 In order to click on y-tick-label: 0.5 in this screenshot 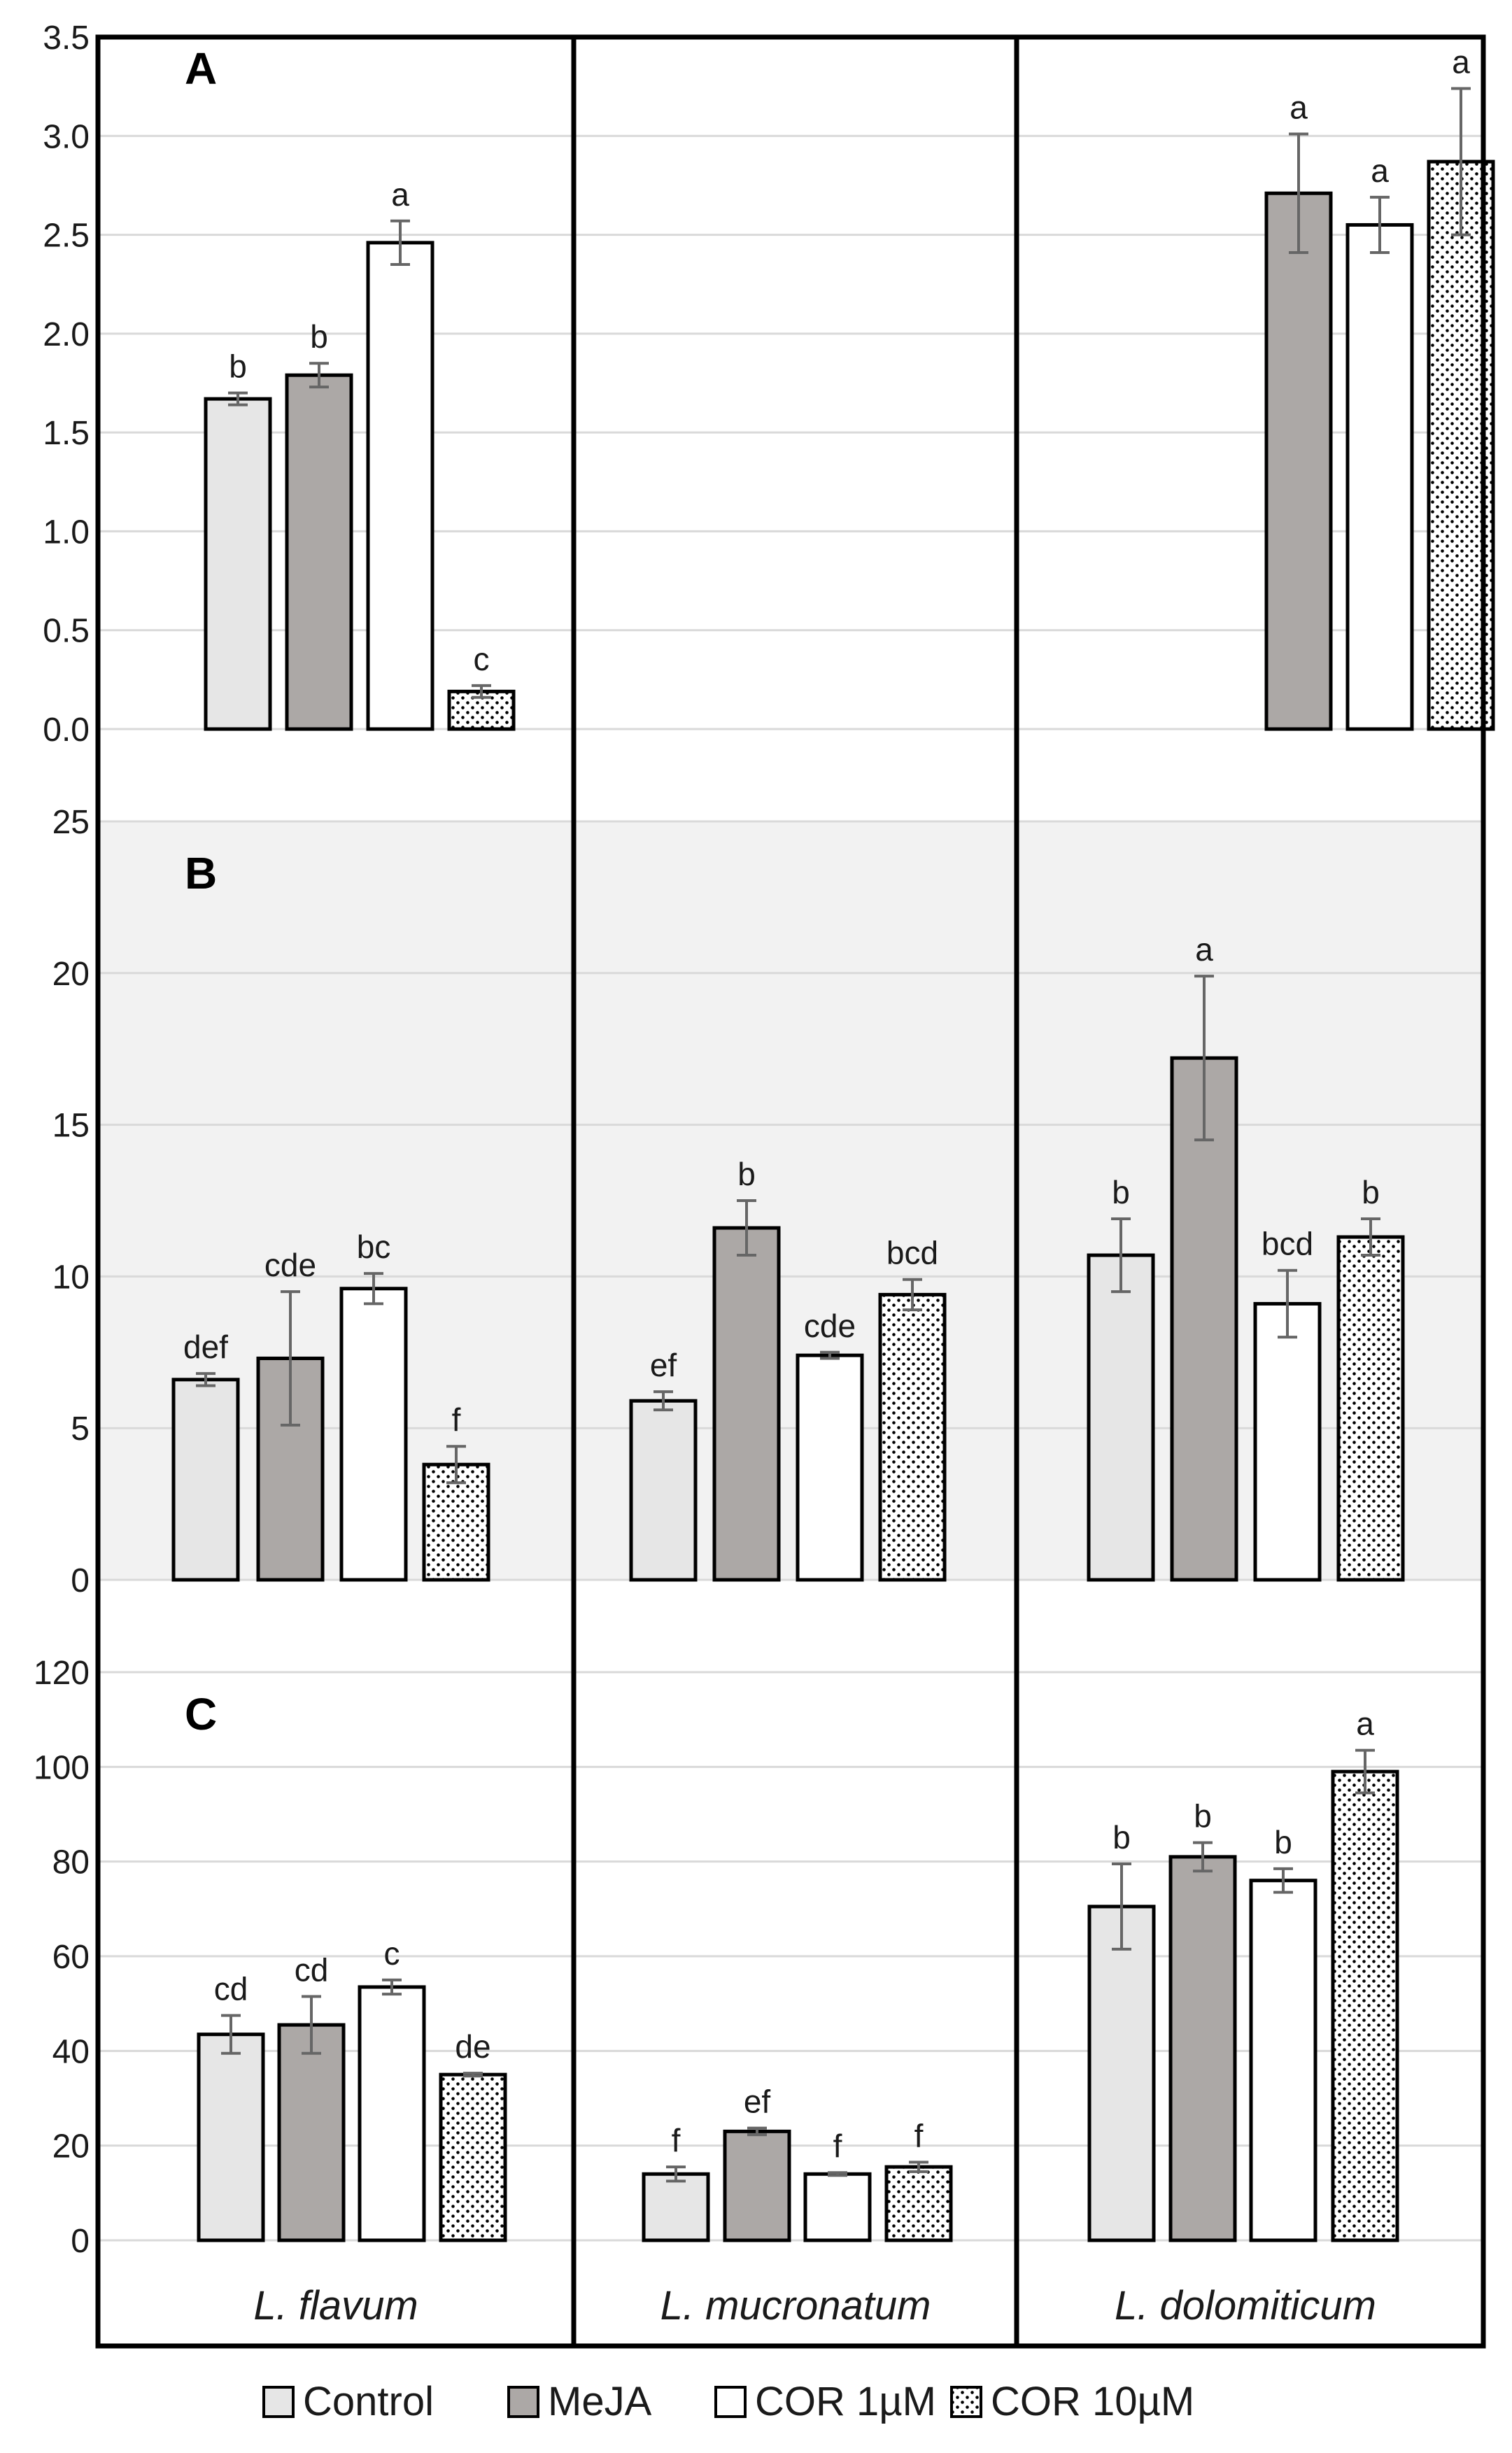, I will do `click(66, 631)`.